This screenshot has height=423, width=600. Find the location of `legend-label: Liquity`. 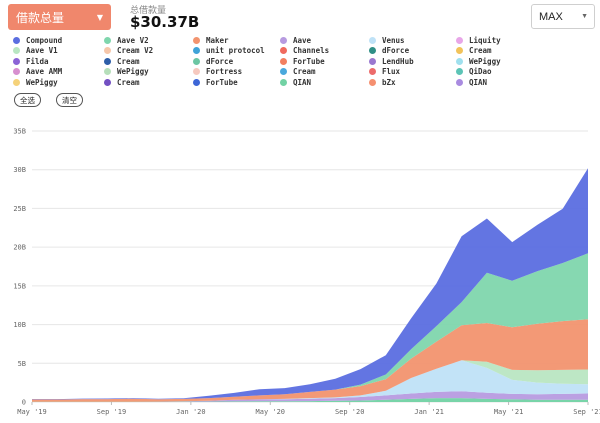

legend-label: Liquity is located at coordinates (485, 40).